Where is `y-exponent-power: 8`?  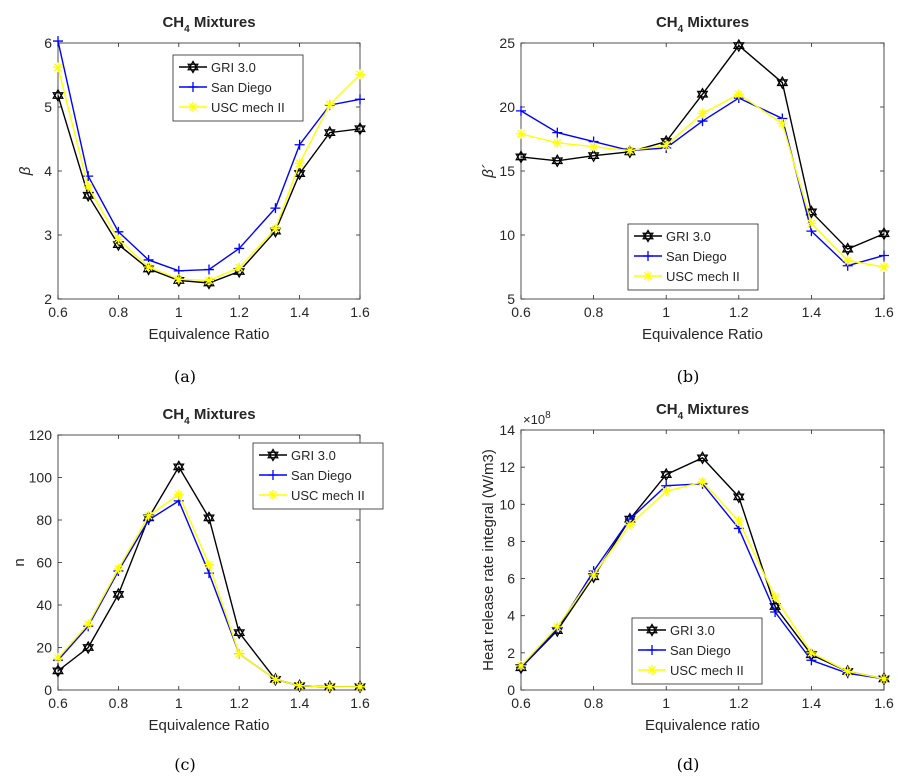
y-exponent-power: 8 is located at coordinates (548, 415).